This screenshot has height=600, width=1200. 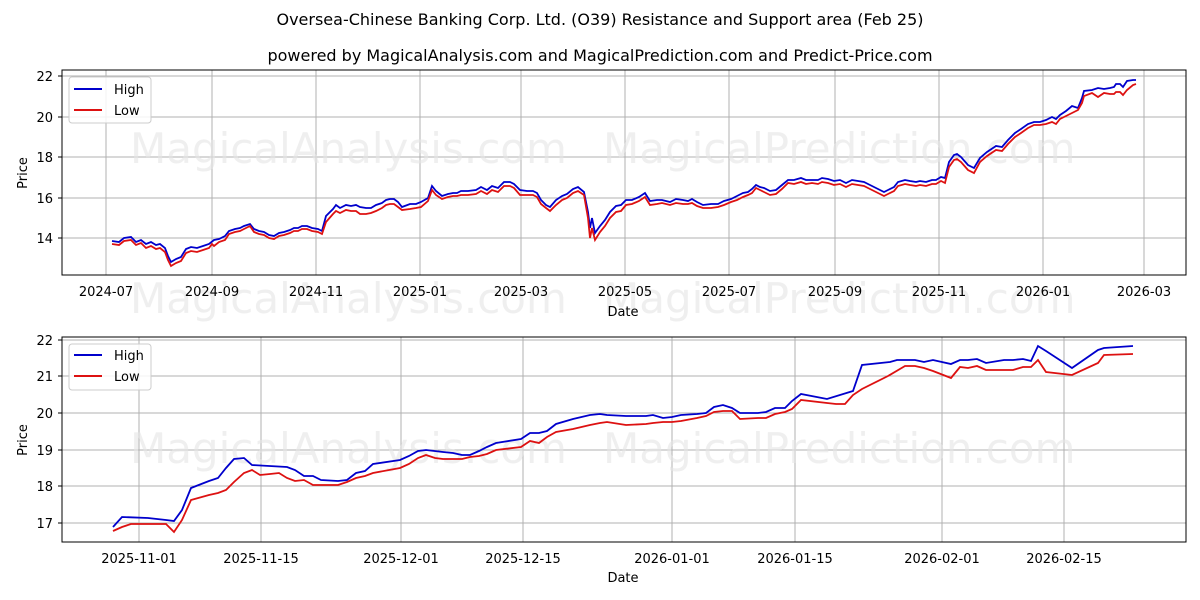 I want to click on svg-text: 2025-05, so click(x=625, y=292).